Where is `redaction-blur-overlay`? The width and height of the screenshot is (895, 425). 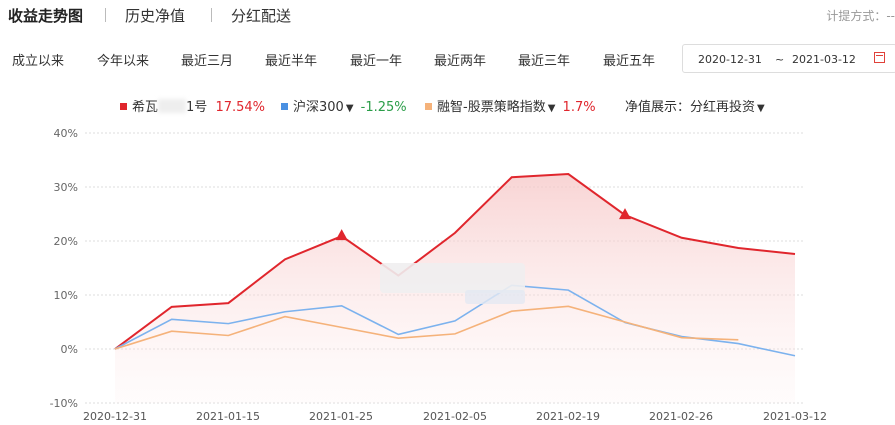
redaction-blur-overlay is located at coordinates (452, 283).